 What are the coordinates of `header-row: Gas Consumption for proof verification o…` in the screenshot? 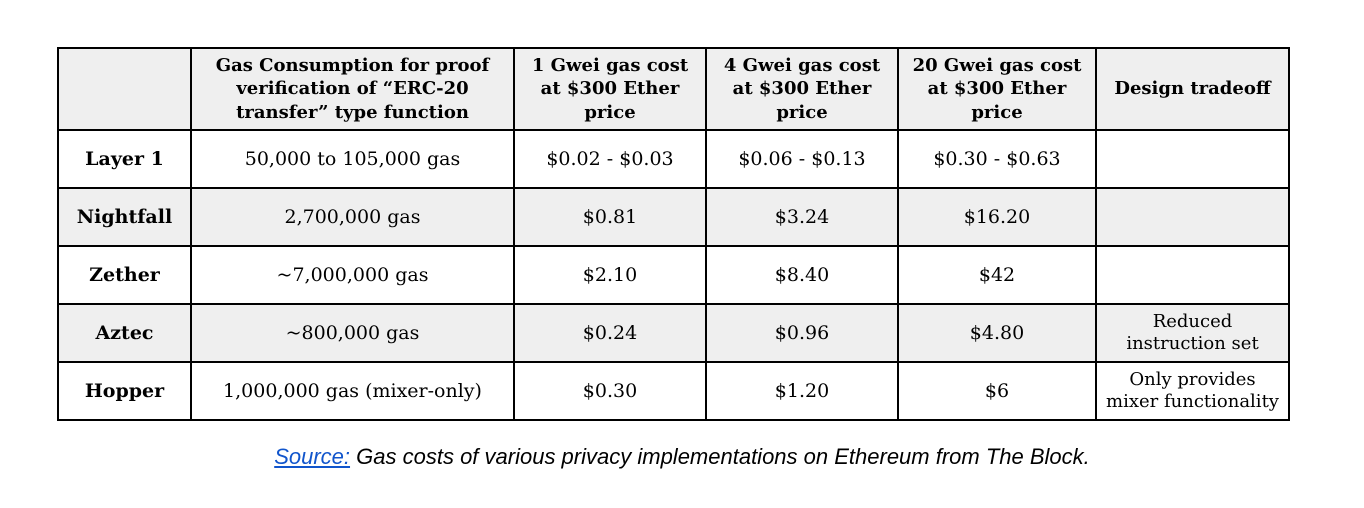 It's located at (673, 89).